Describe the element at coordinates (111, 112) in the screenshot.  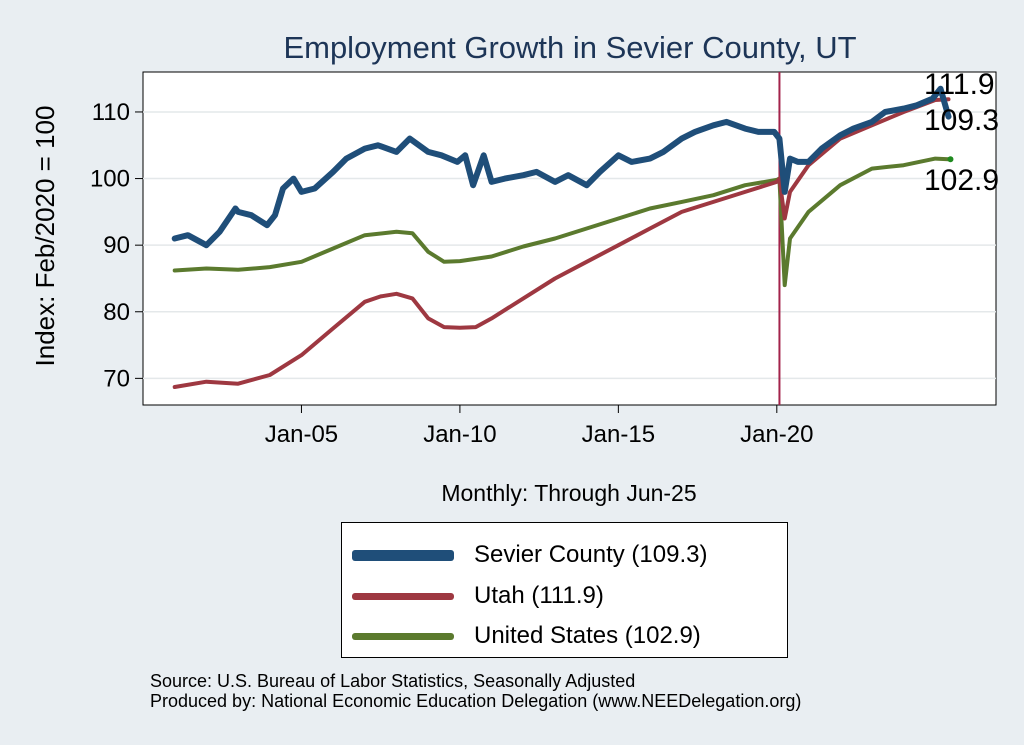
I see `y-tick-label: 110` at that location.